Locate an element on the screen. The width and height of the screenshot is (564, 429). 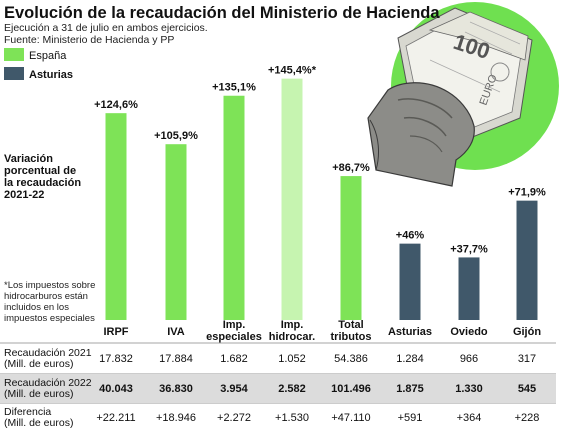
table-row-shading-recaudacion-2022 is located at coordinates (278, 388).